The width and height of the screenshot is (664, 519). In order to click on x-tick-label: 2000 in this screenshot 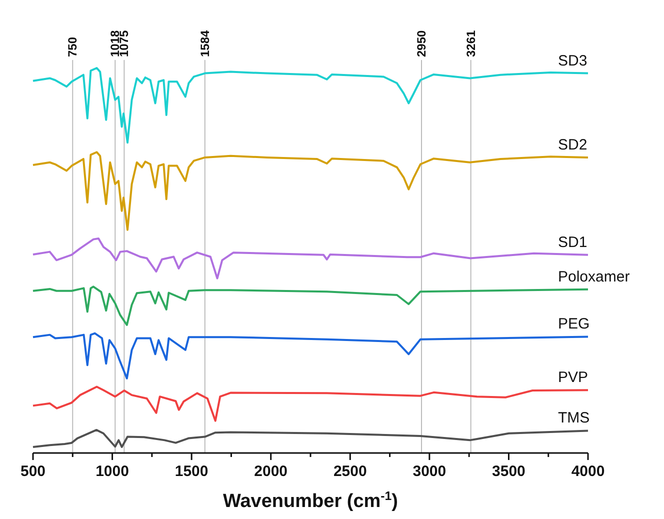, I will do `click(271, 471)`.